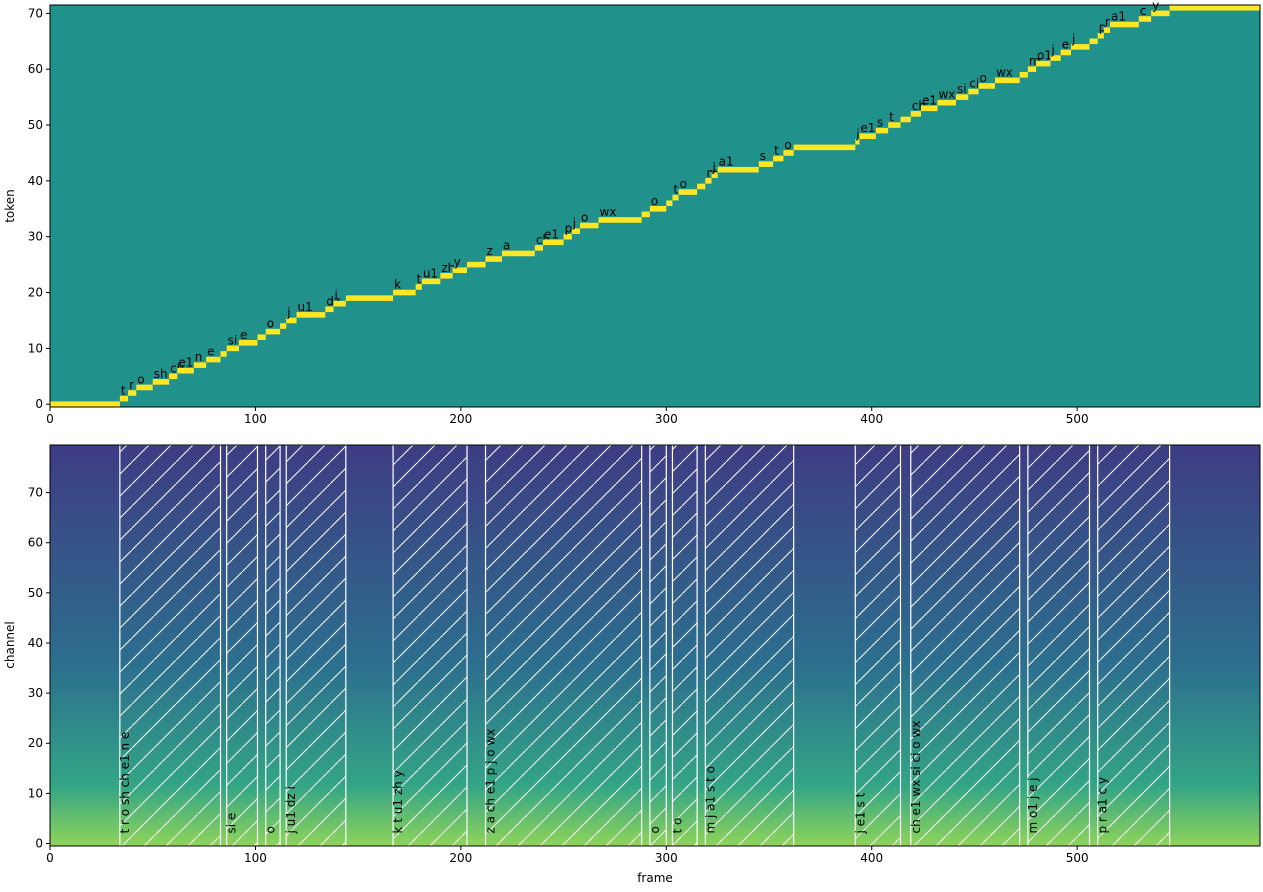 This screenshot has height=892, width=1263. I want to click on word-label: j e1 s t, so click(860, 813).